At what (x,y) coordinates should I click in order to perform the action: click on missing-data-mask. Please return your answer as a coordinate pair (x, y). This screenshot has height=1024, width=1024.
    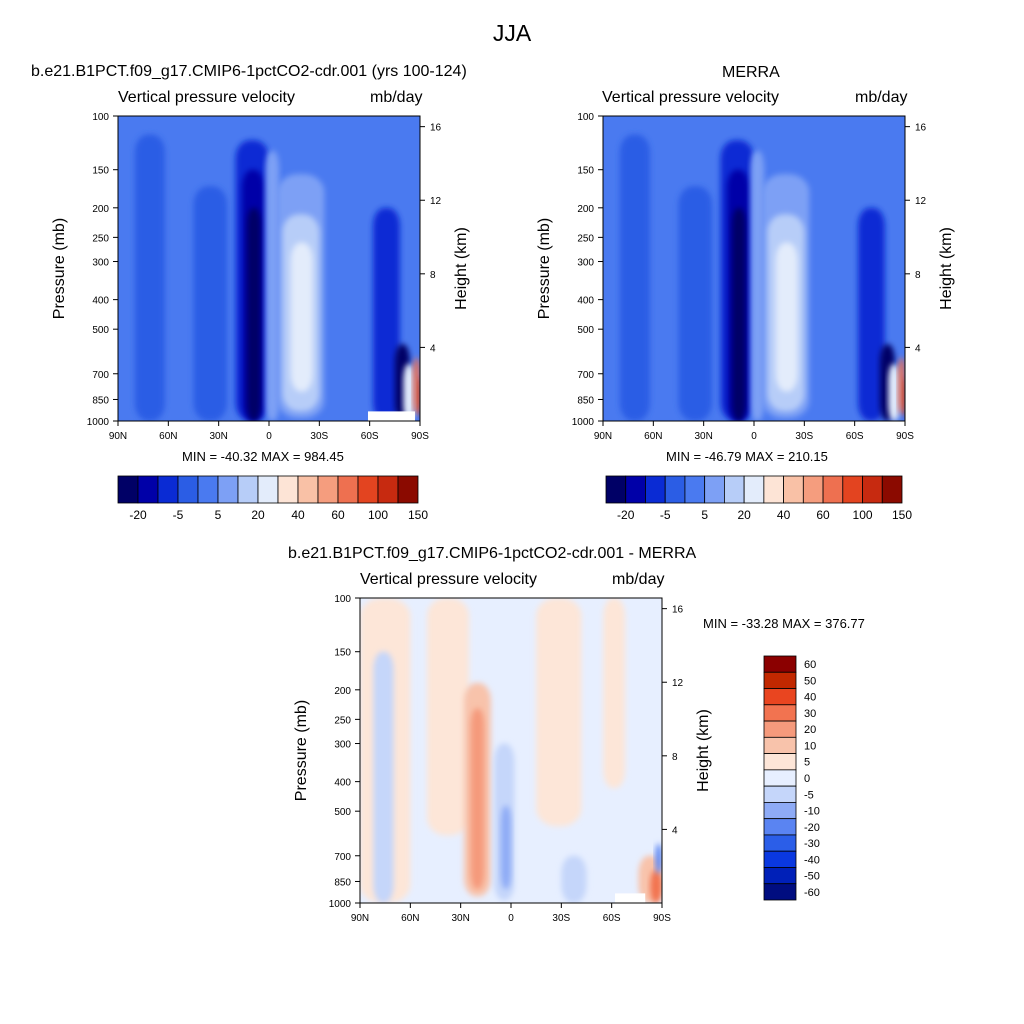
    Looking at the image, I should click on (630, 898).